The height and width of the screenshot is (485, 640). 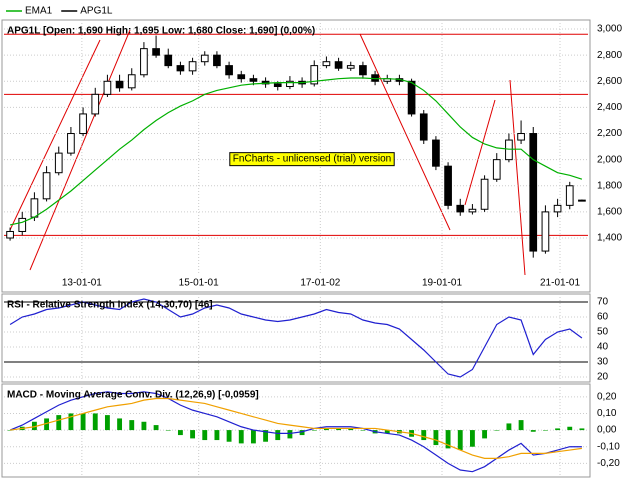 I want to click on x-tick-label: 21-01-01, so click(x=560, y=283).